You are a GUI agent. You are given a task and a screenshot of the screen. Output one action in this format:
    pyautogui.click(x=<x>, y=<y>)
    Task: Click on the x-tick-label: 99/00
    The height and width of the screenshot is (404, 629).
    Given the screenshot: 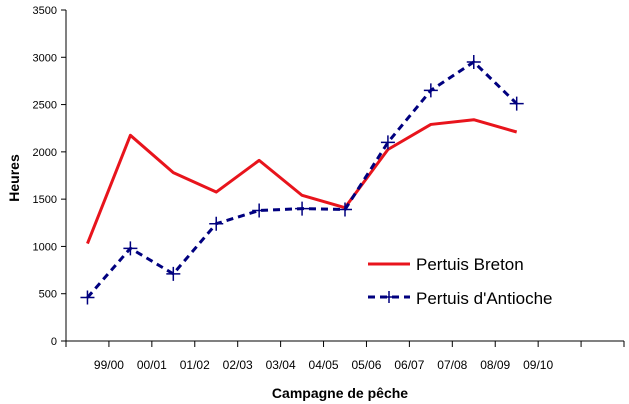 What is the action you would take?
    pyautogui.click(x=109, y=365)
    